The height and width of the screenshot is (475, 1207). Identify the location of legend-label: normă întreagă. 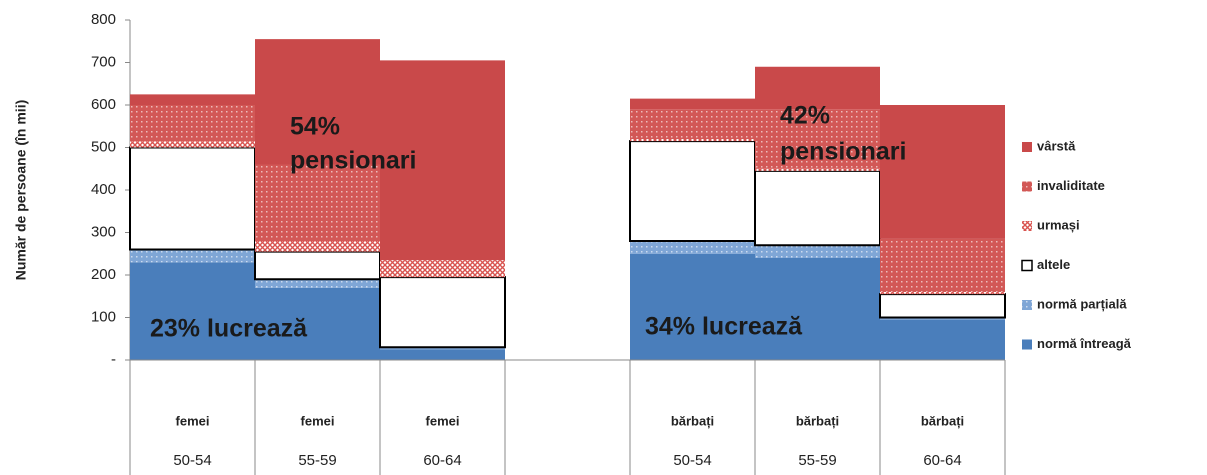
(1084, 343).